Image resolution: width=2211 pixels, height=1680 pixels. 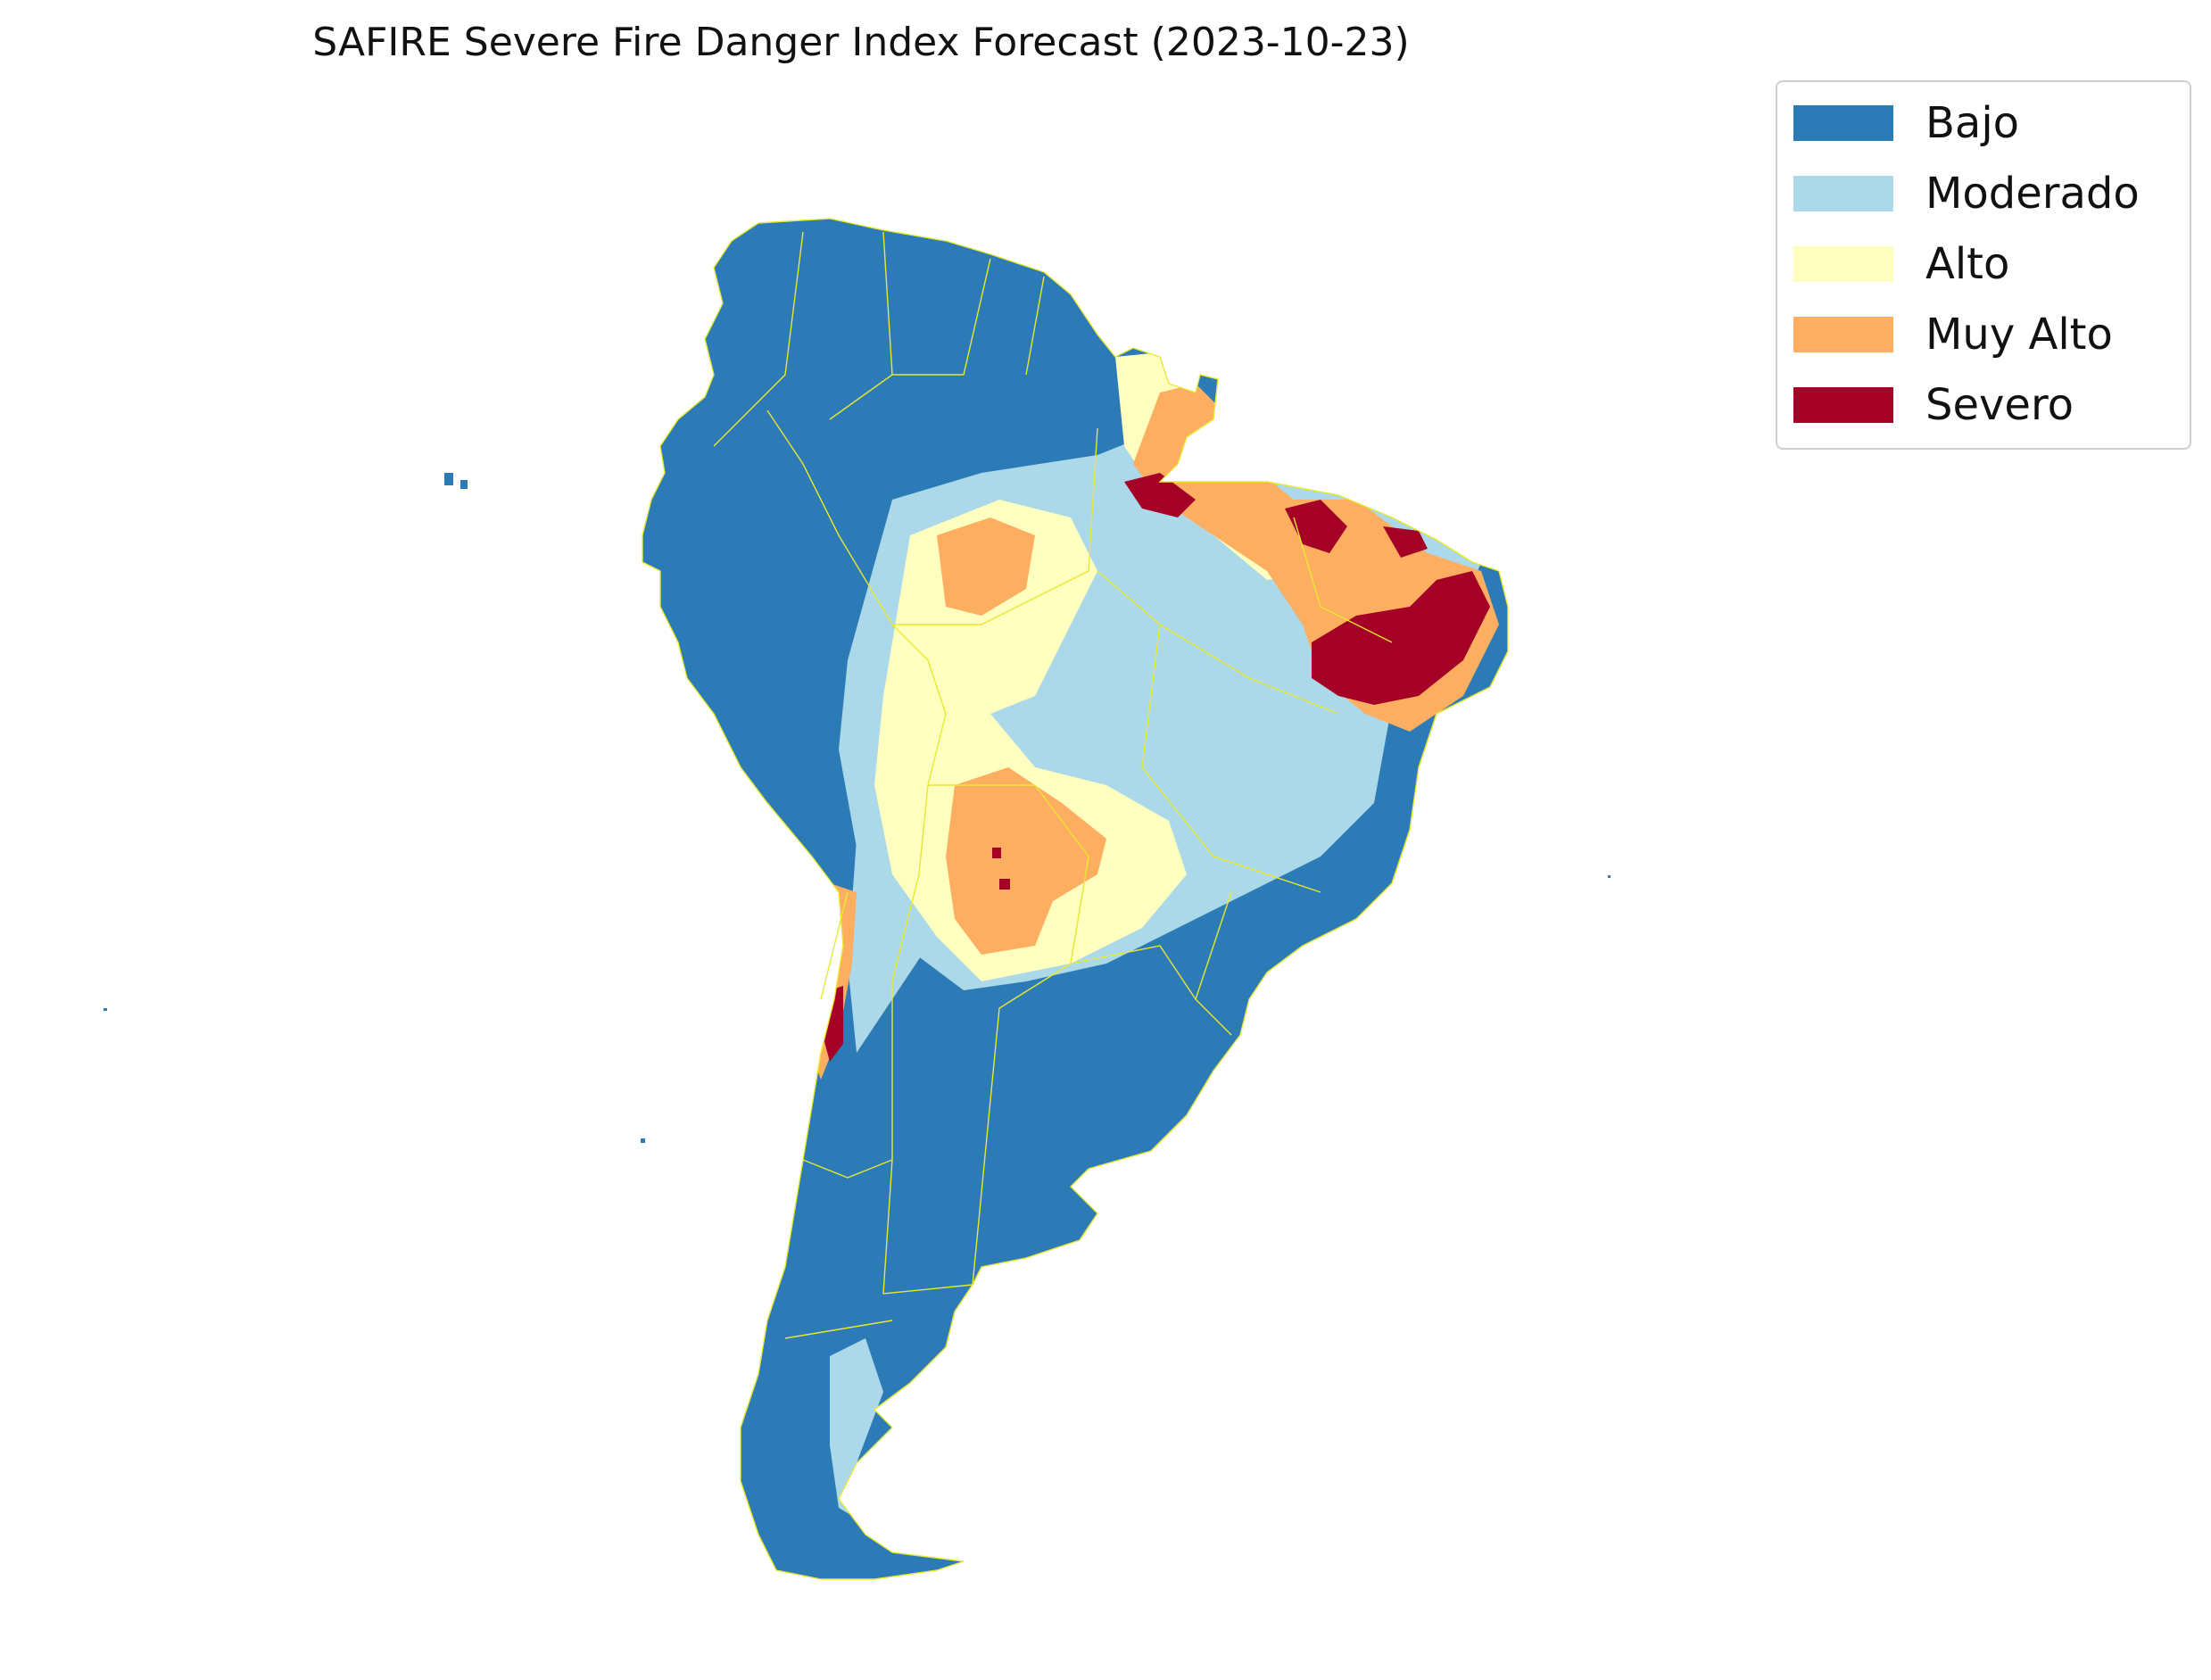 I want to click on zone-severo-northeast, so click(x=1401, y=638).